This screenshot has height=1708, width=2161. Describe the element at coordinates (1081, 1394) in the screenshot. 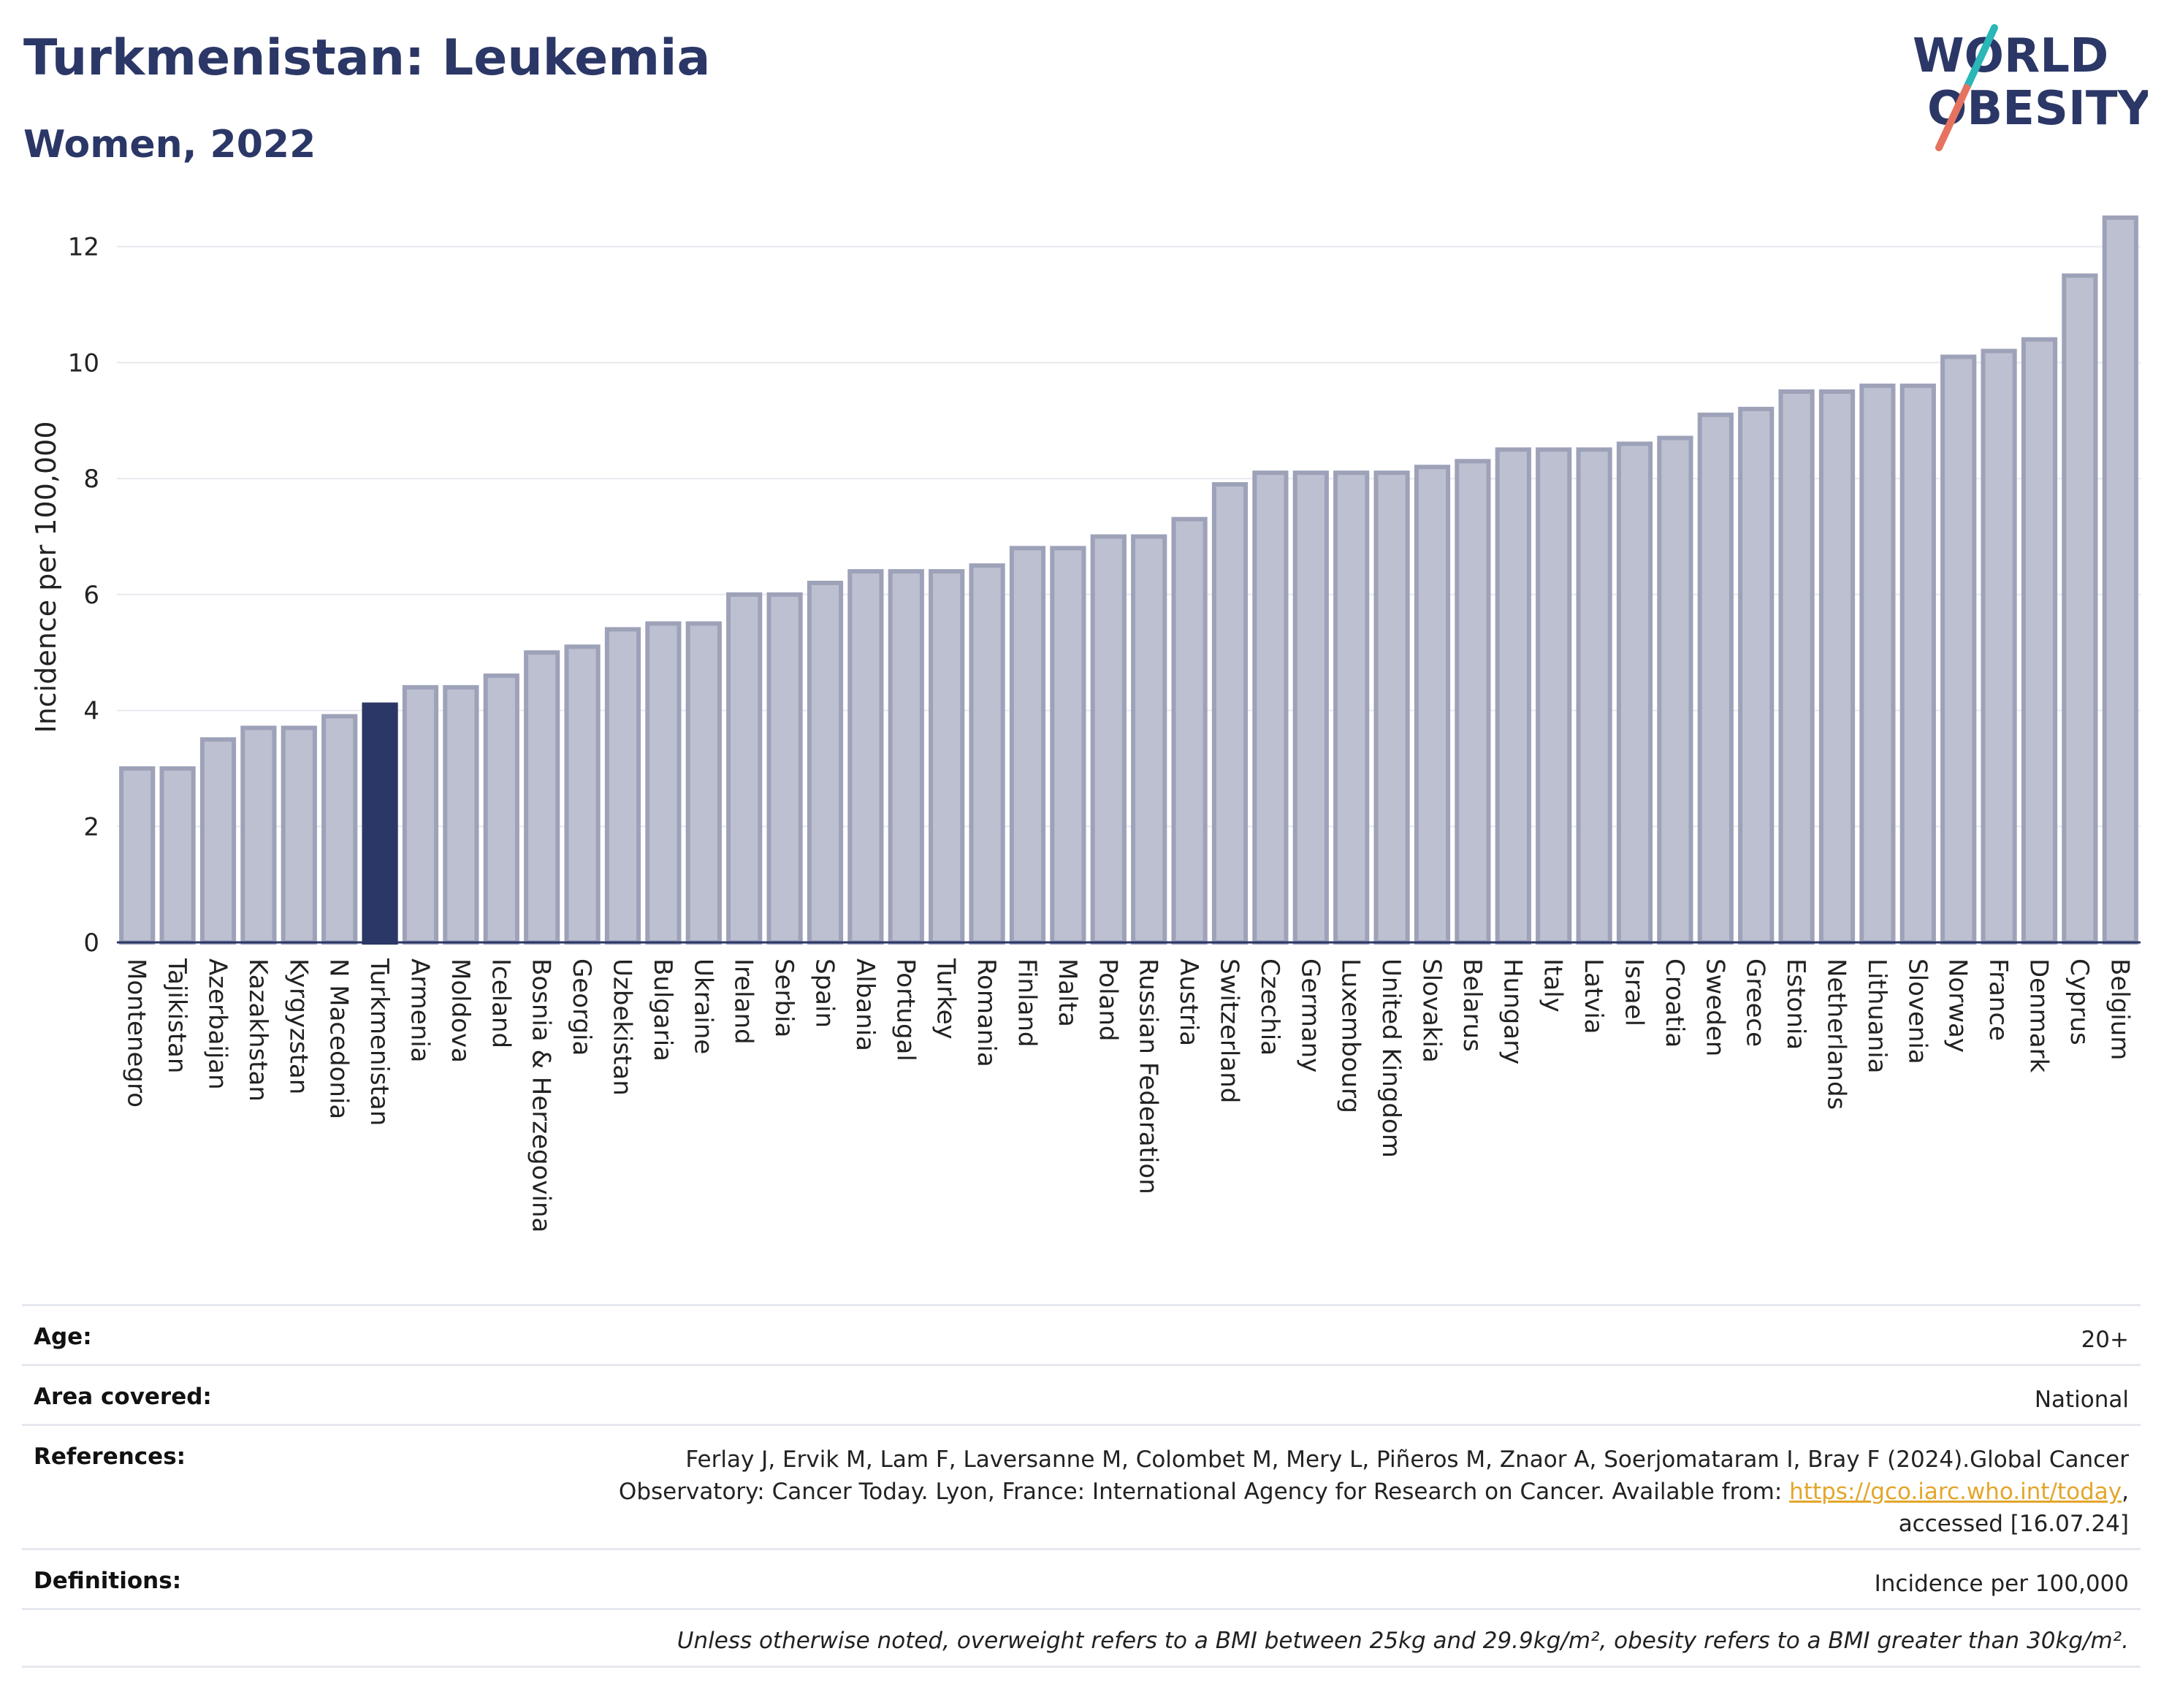

I see `meta-row-area: Area covered: National` at that location.